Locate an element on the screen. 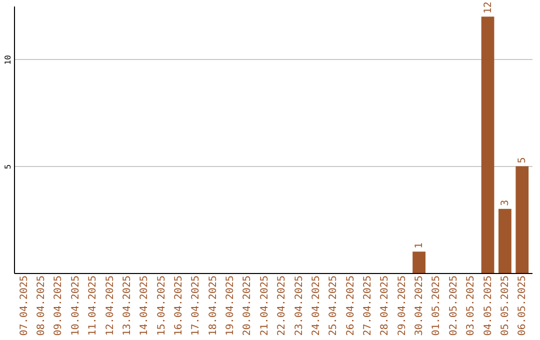  x-tick-label: 11.04.2025 is located at coordinates (93, 306).